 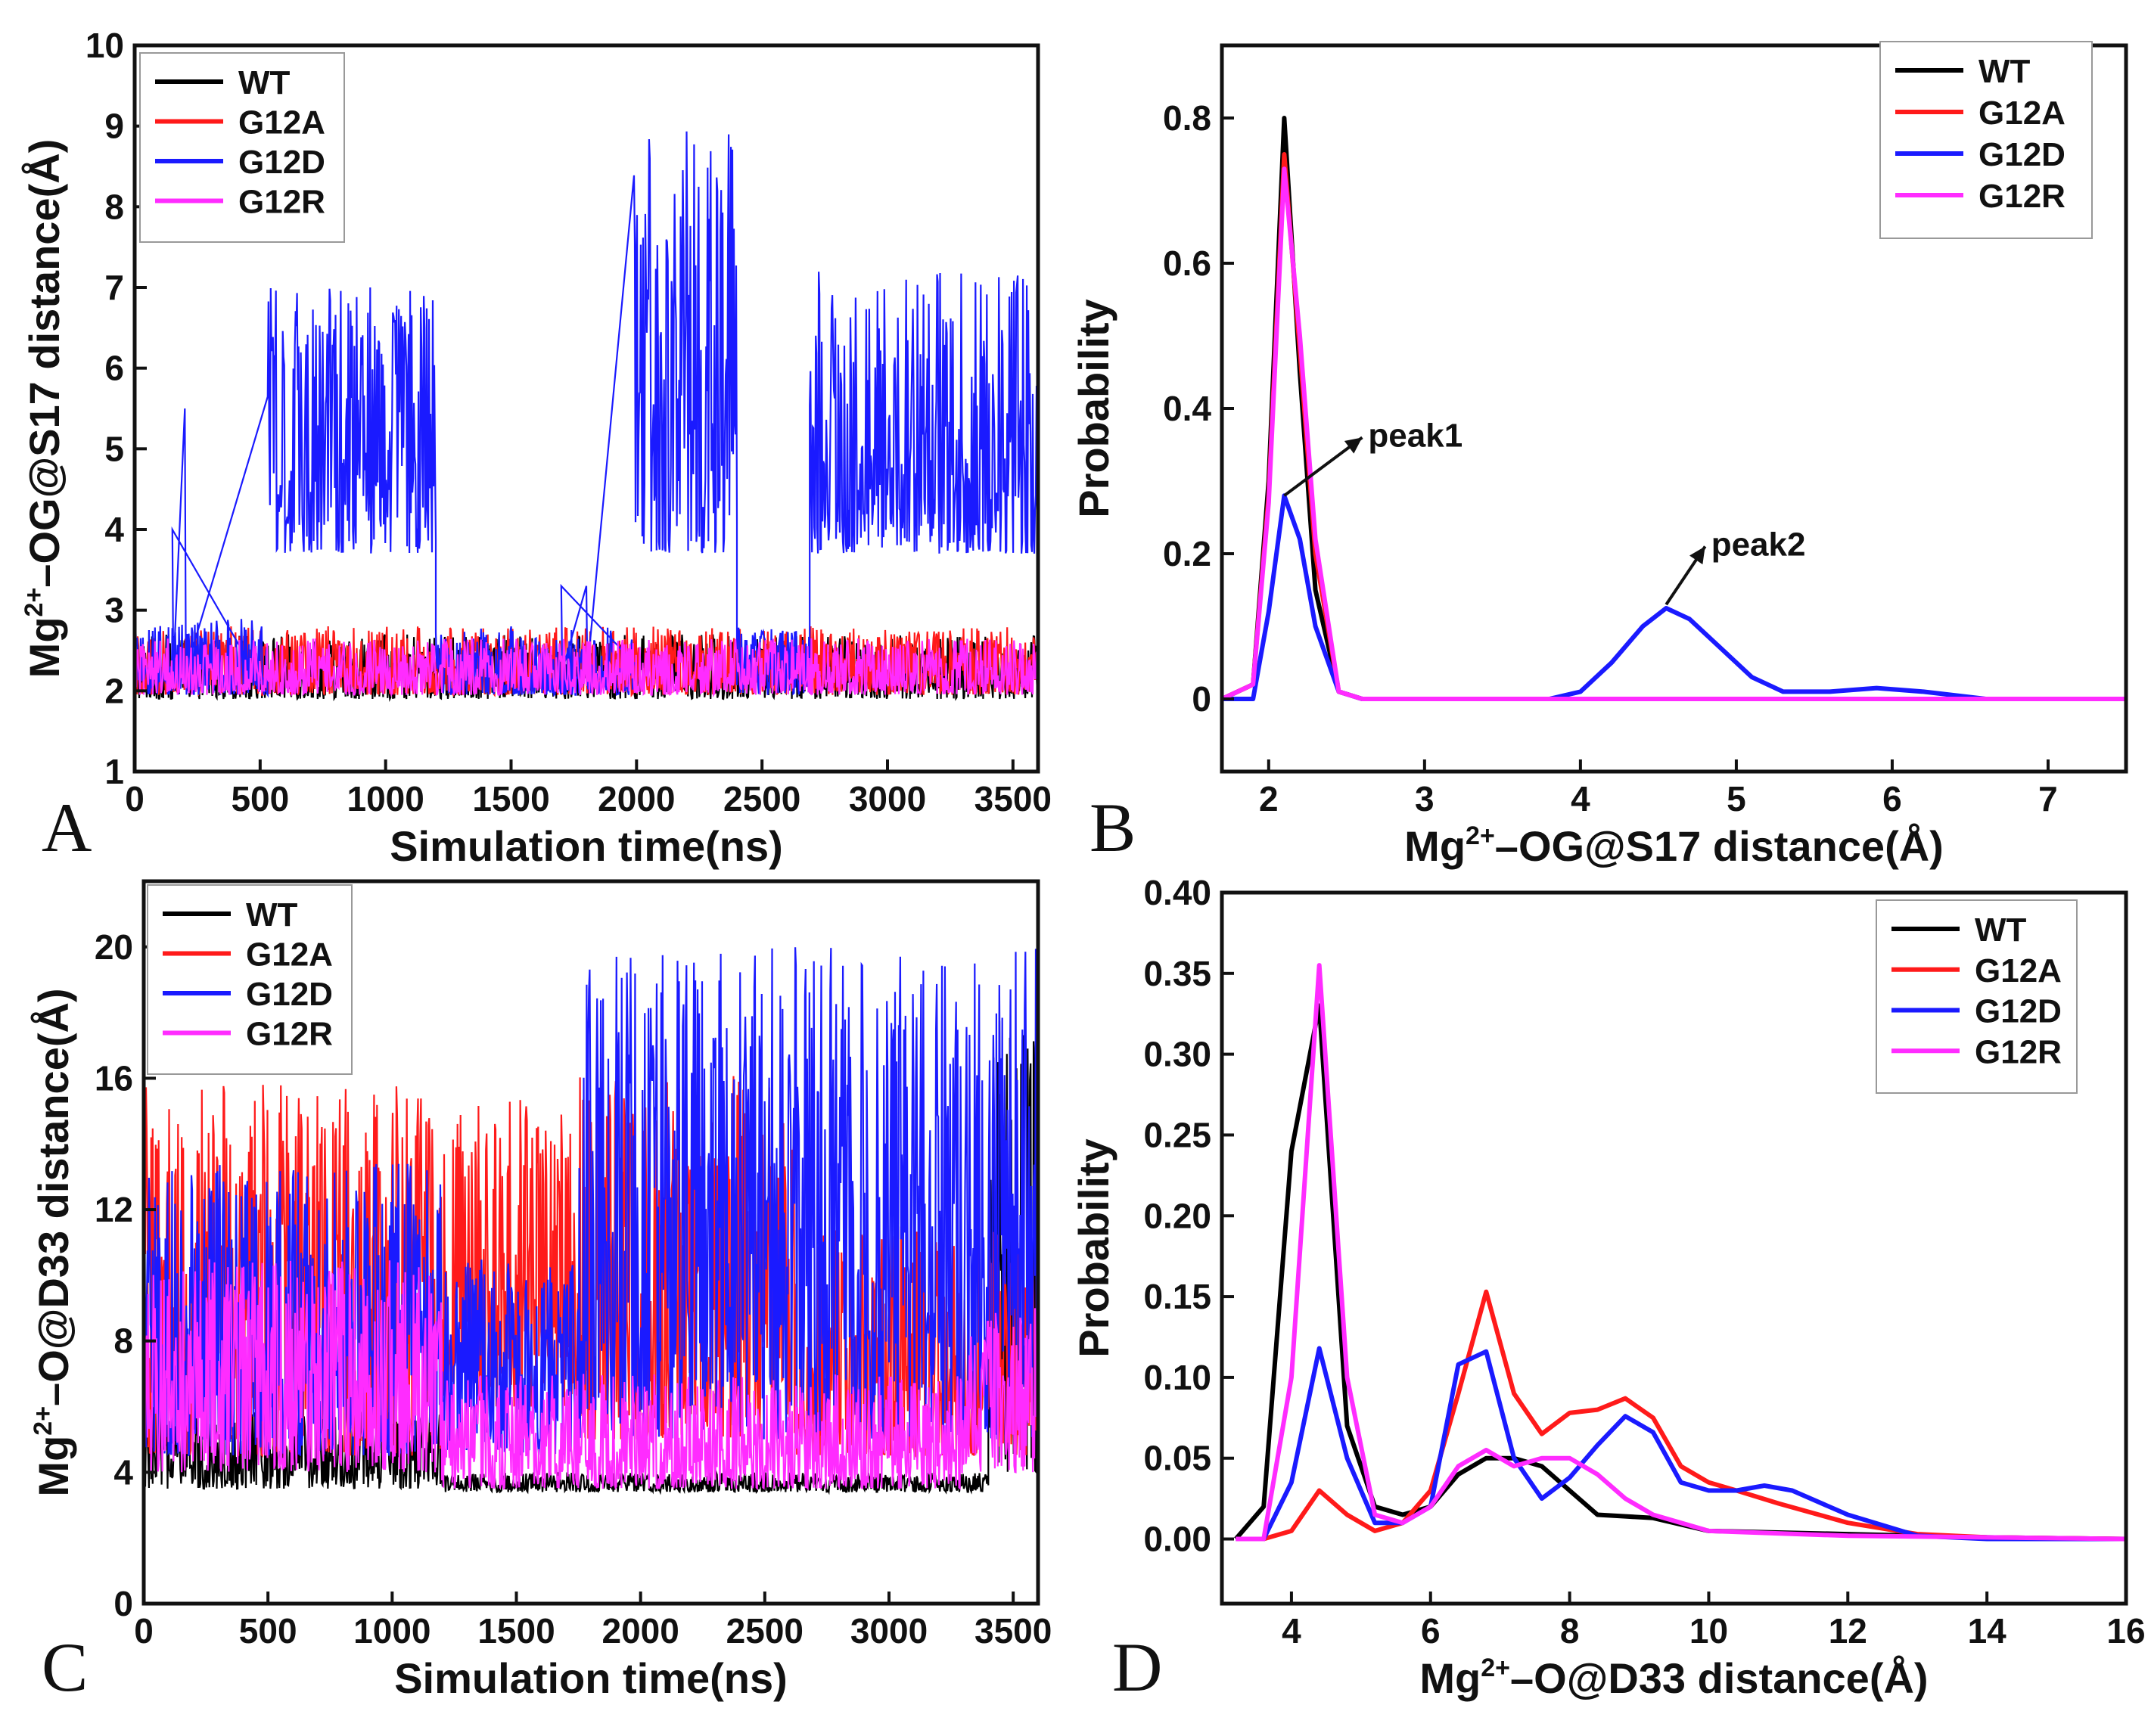 I want to click on y-tick-label: 0.4, so click(x=1187, y=408).